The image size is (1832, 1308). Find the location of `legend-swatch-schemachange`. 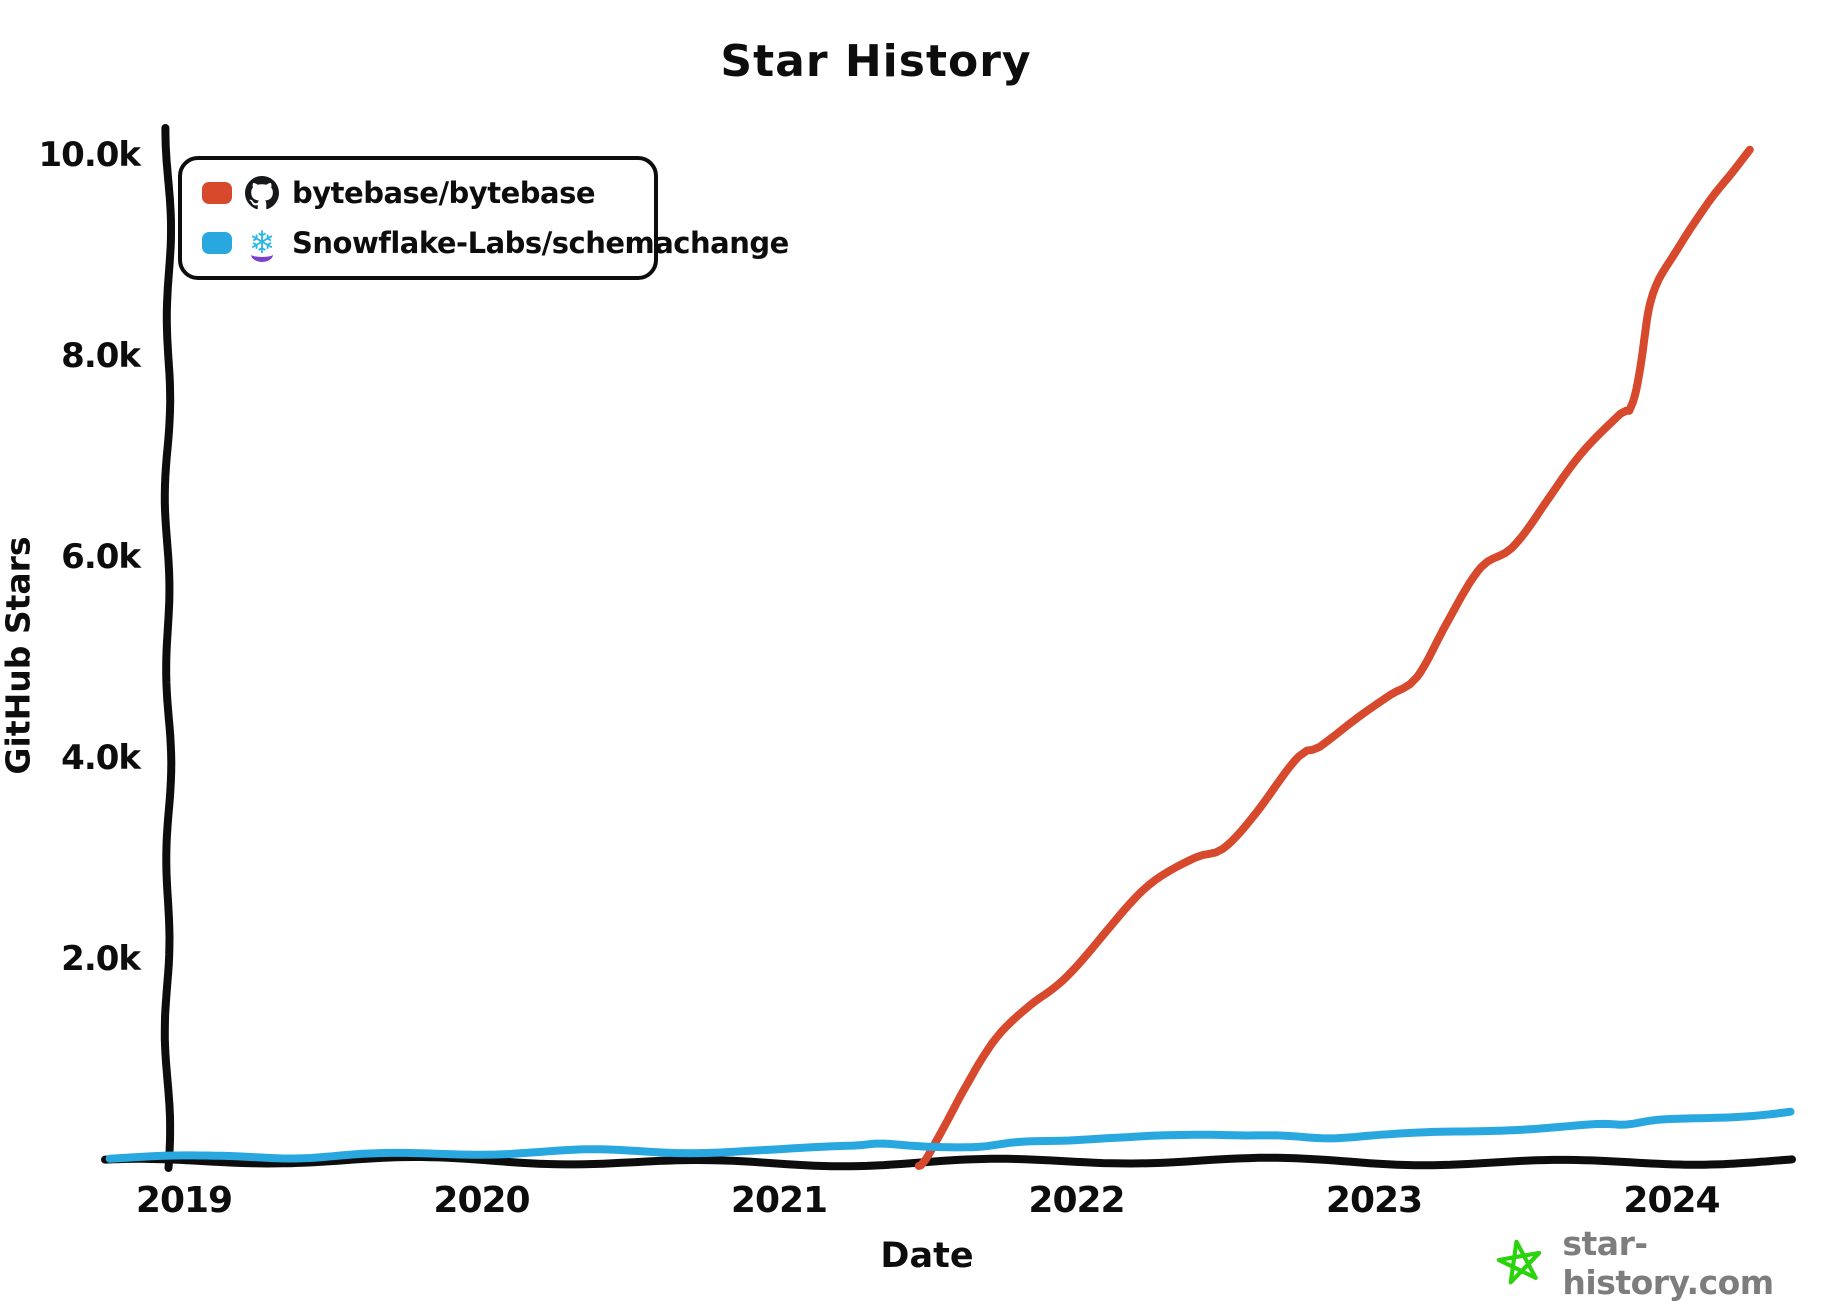

legend-swatch-schemachange is located at coordinates (217, 243).